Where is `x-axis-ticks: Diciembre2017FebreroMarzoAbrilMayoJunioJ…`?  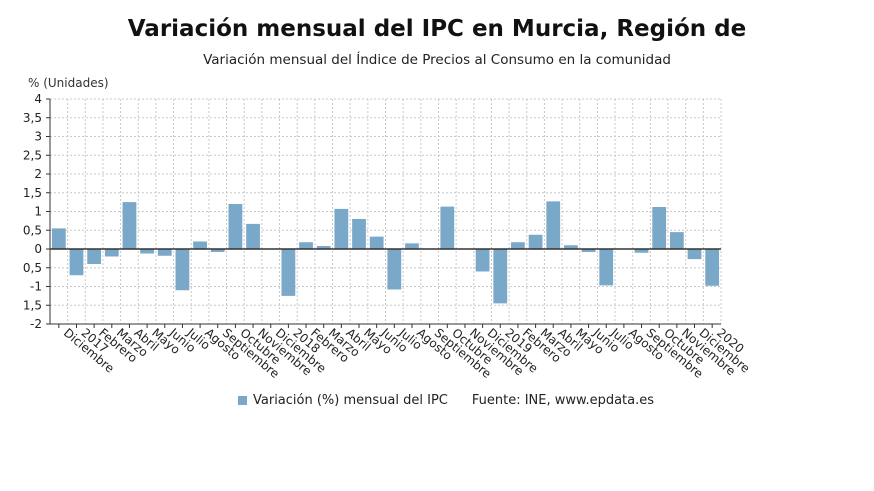
x-axis-ticks: Diciembre2017FebreroMarzoAbrilMayoJunioJ… is located at coordinates (405, 352).